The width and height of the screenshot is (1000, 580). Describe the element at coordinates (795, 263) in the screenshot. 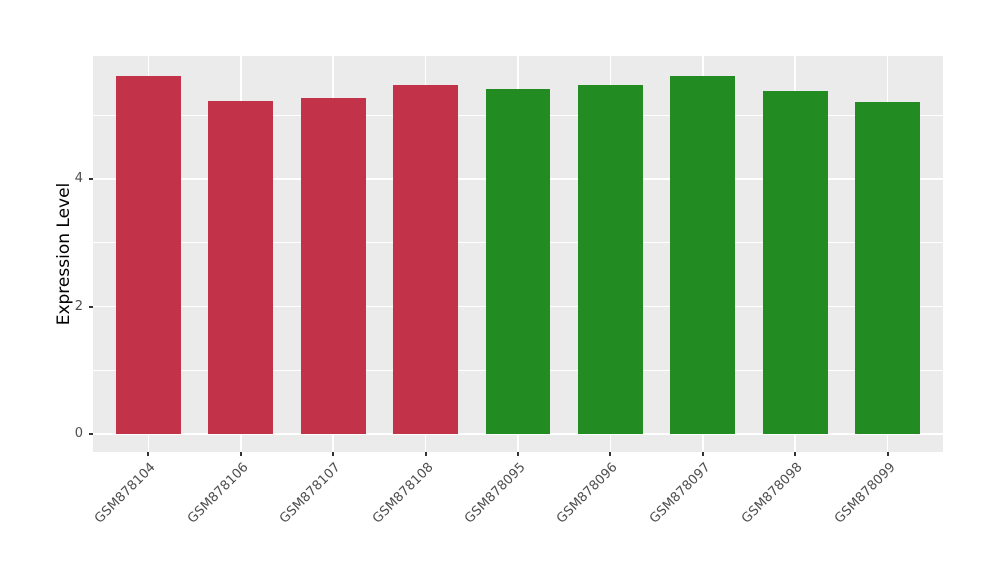

I see `bar-GSM878098` at that location.